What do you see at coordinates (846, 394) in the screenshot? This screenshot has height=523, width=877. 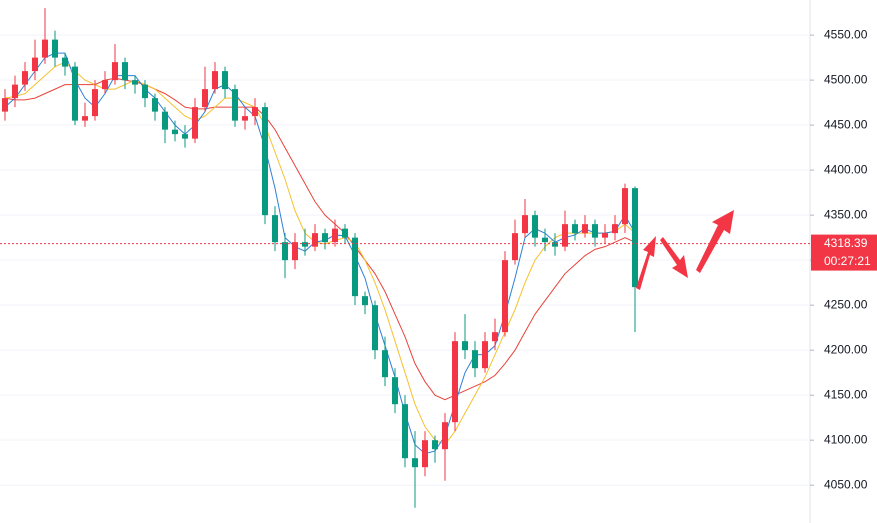 I see `y-tick-label: 4150.00` at bounding box center [846, 394].